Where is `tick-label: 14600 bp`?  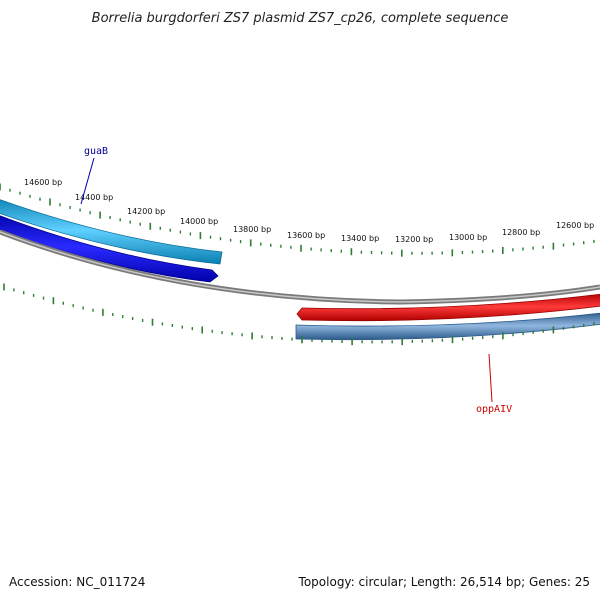
tick-label: 14600 bp is located at coordinates (43, 182).